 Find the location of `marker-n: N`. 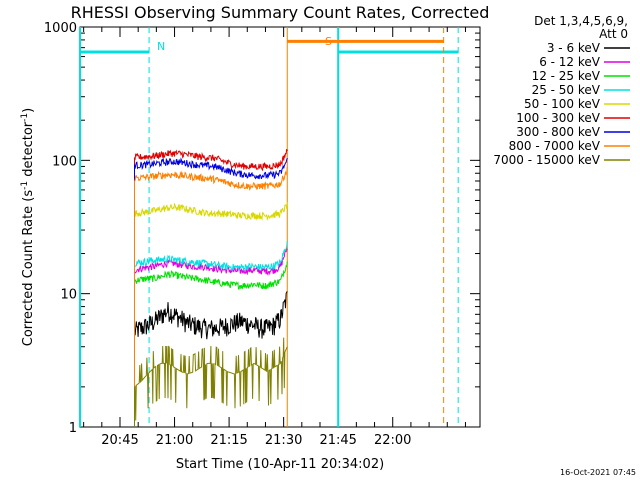

marker-n: N is located at coordinates (161, 46).